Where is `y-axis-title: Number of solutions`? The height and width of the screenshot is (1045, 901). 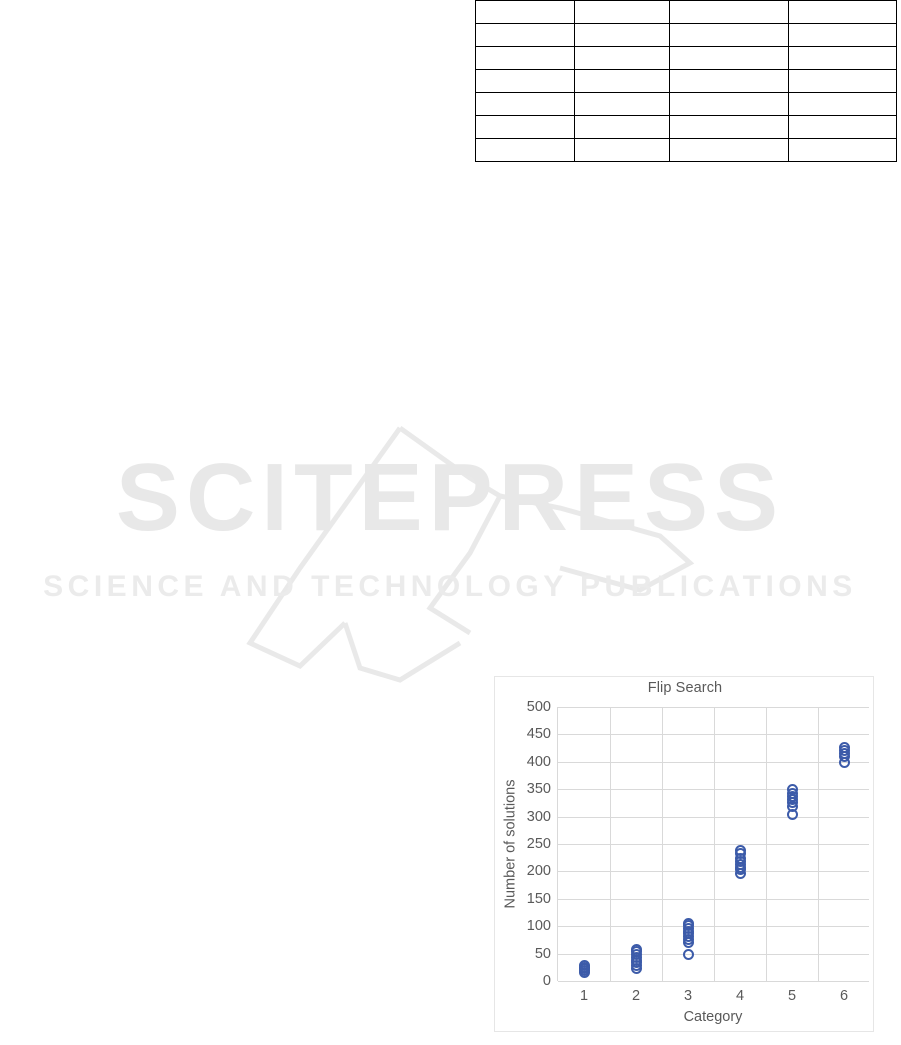 y-axis-title: Number of solutions is located at coordinates (510, 844).